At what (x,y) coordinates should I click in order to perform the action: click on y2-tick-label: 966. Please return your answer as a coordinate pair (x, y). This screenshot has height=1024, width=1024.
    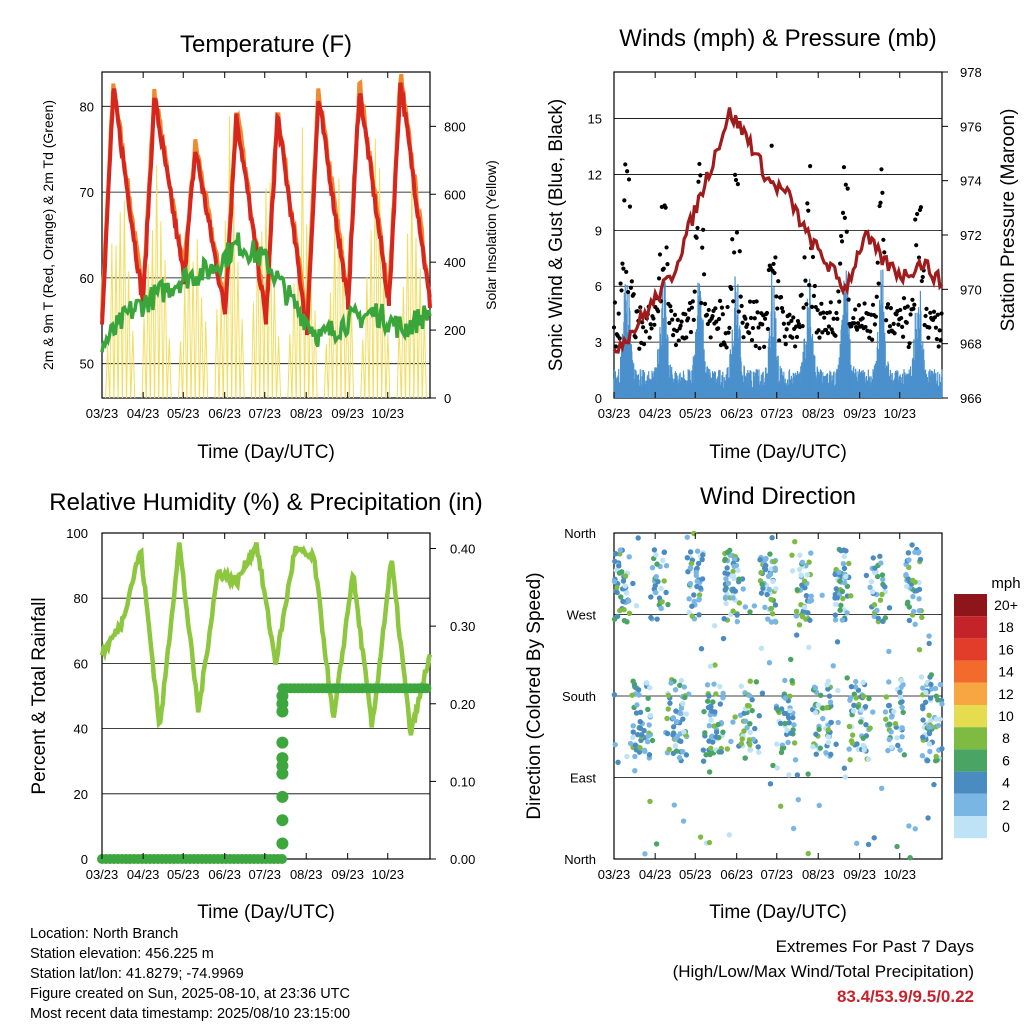
    Looking at the image, I should click on (971, 398).